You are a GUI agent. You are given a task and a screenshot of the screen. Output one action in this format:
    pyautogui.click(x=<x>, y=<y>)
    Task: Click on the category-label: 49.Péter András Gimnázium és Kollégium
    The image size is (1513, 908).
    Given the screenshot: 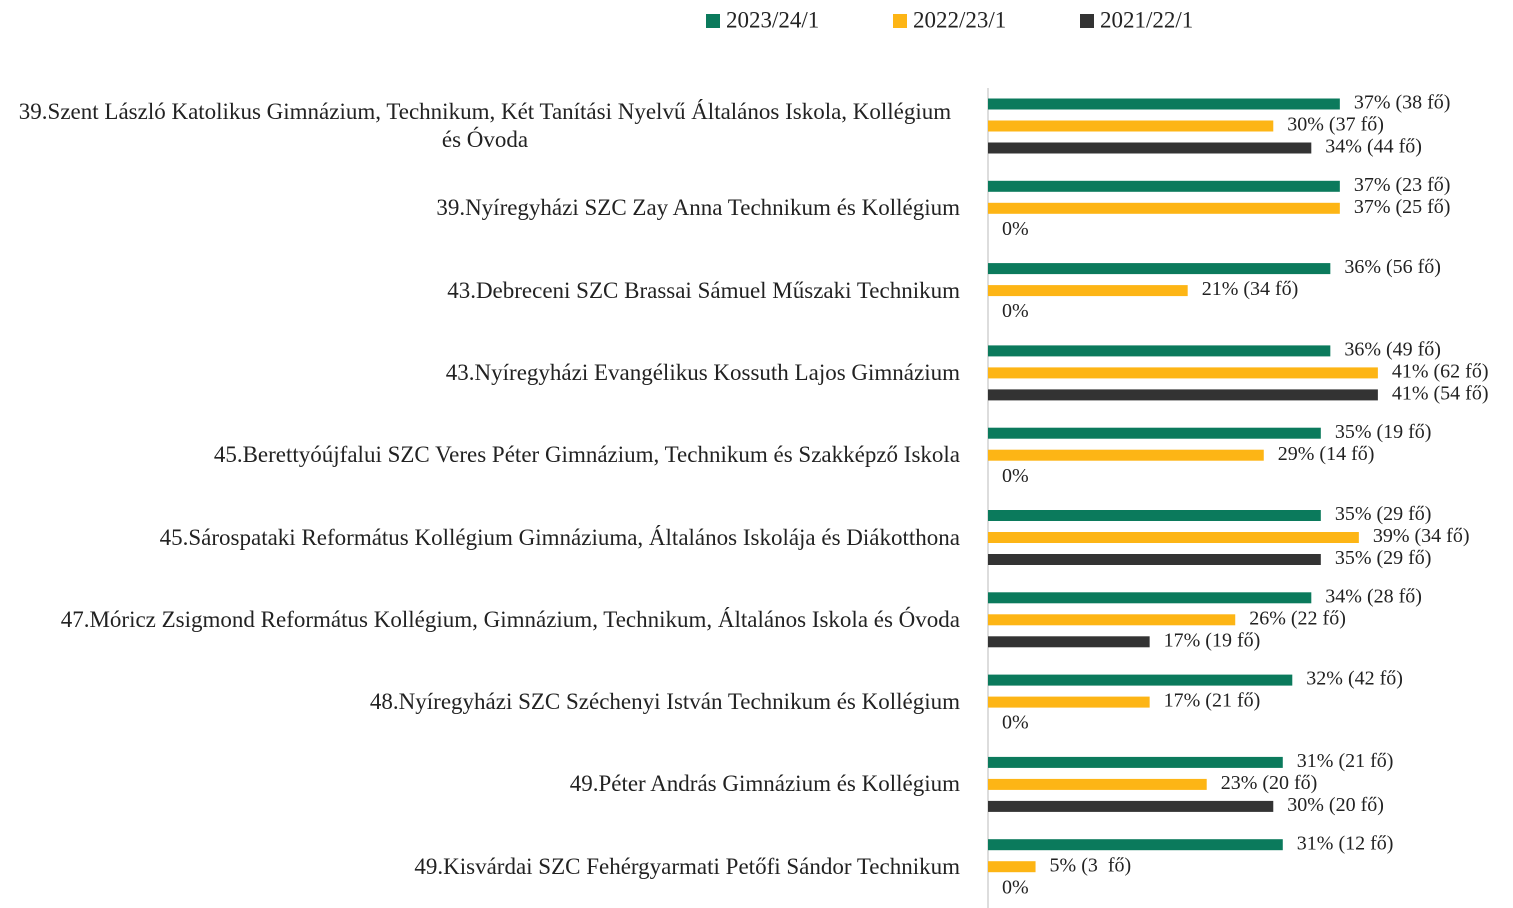 What is the action you would take?
    pyautogui.click(x=480, y=784)
    